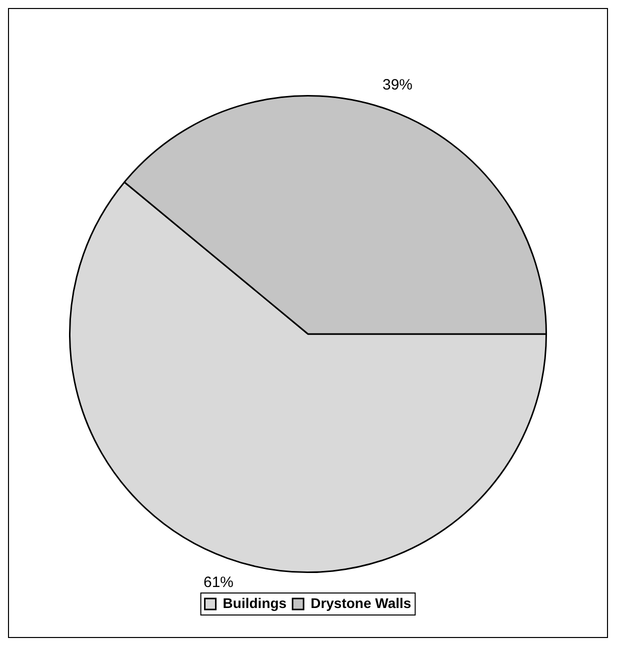 This screenshot has height=647, width=617. Describe the element at coordinates (218, 582) in the screenshot. I see `data-label: 61%` at that location.